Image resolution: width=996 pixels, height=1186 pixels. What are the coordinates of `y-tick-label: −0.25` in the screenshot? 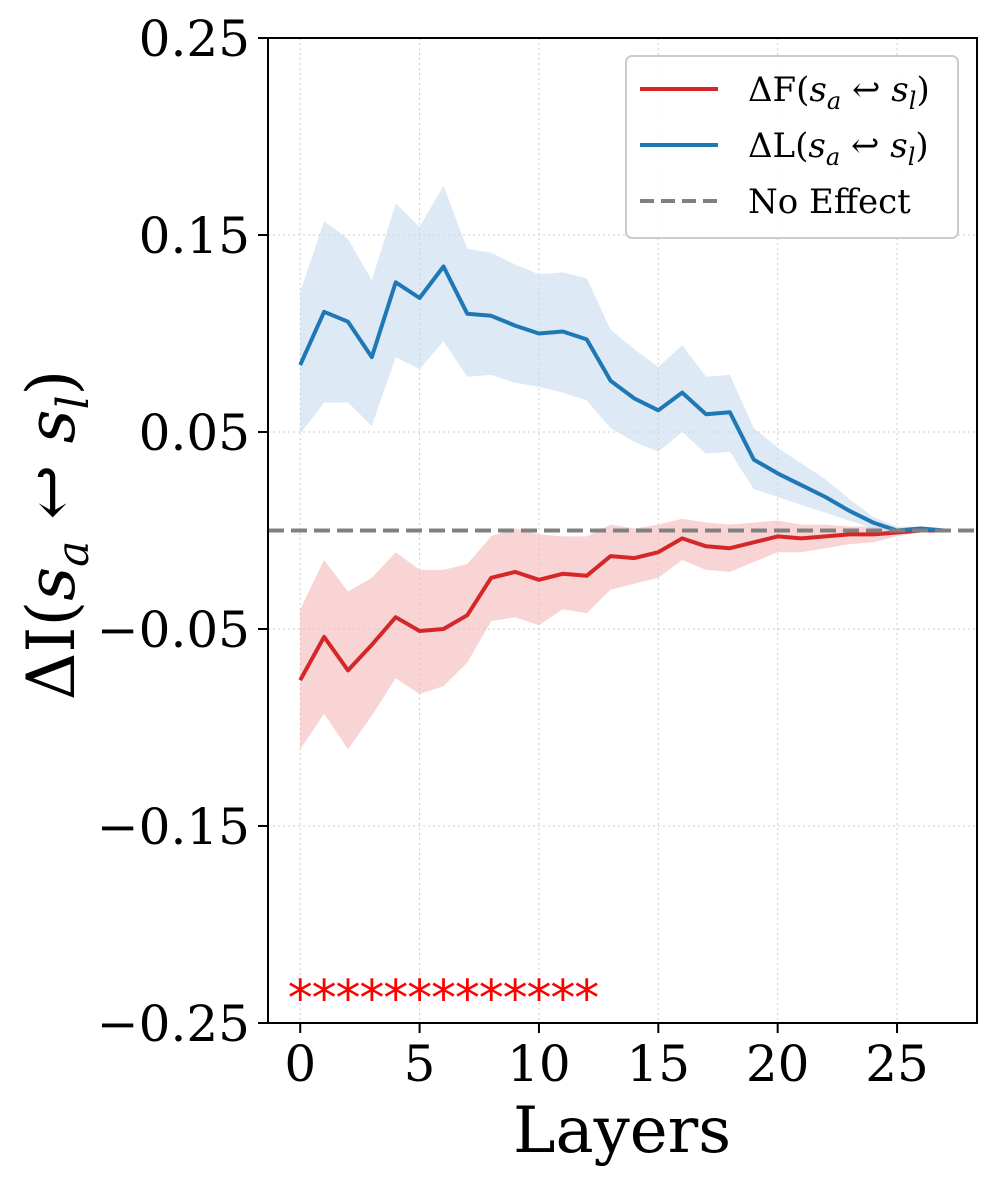 It's located at (173, 1024).